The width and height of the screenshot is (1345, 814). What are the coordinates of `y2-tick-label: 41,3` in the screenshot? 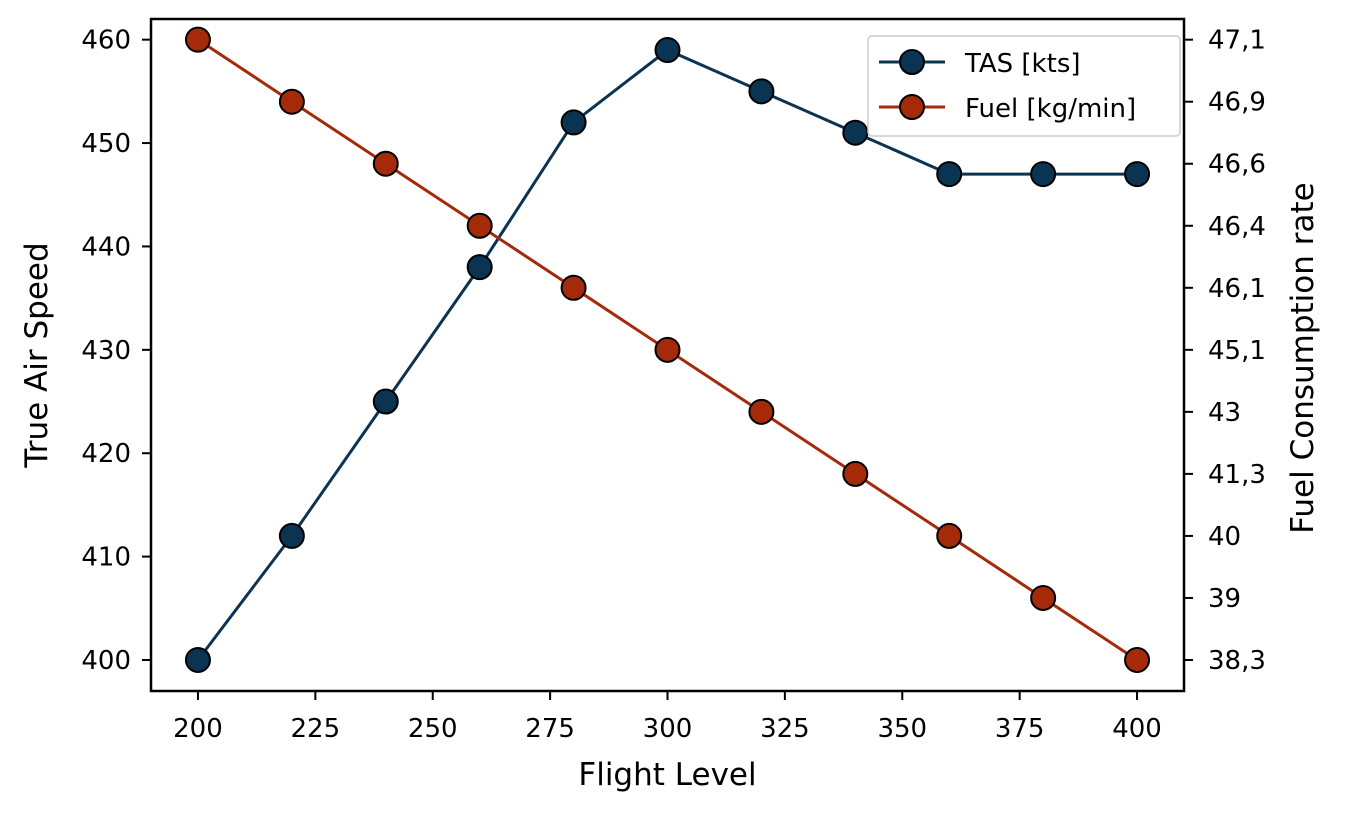 It's located at (1237, 475).